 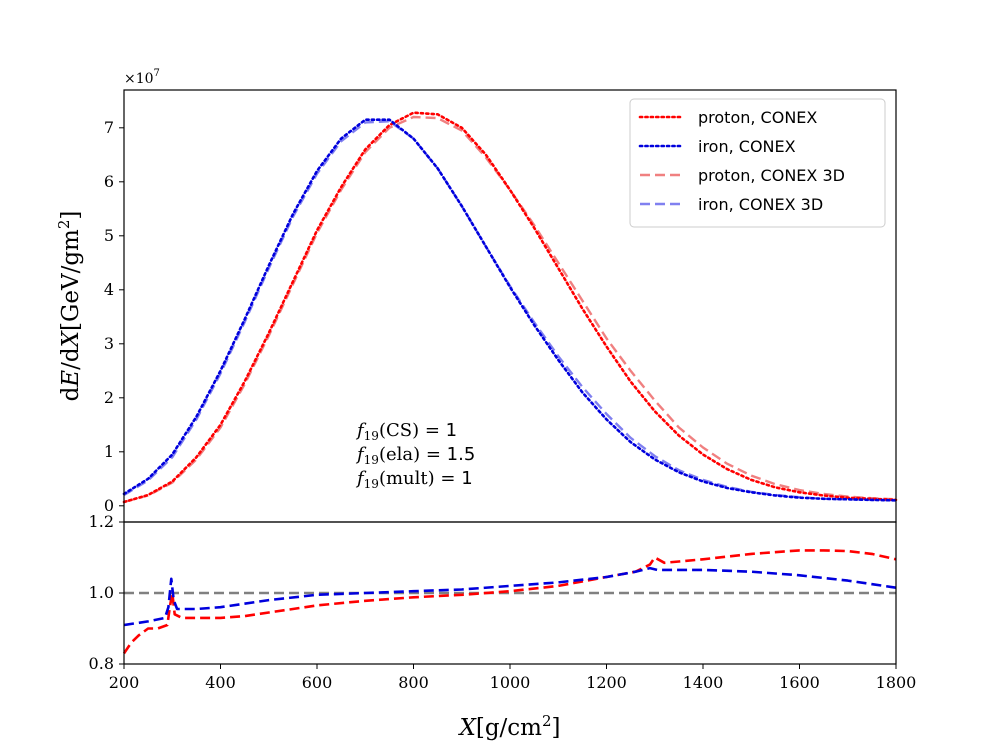 I want to click on x-tick-label: 1200, so click(x=606, y=682).